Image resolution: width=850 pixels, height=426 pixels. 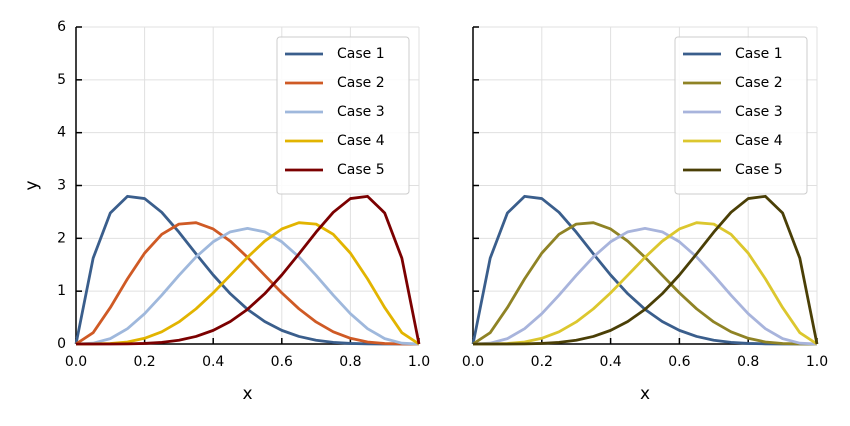 I want to click on y-axis-label: y, so click(x=32, y=185).